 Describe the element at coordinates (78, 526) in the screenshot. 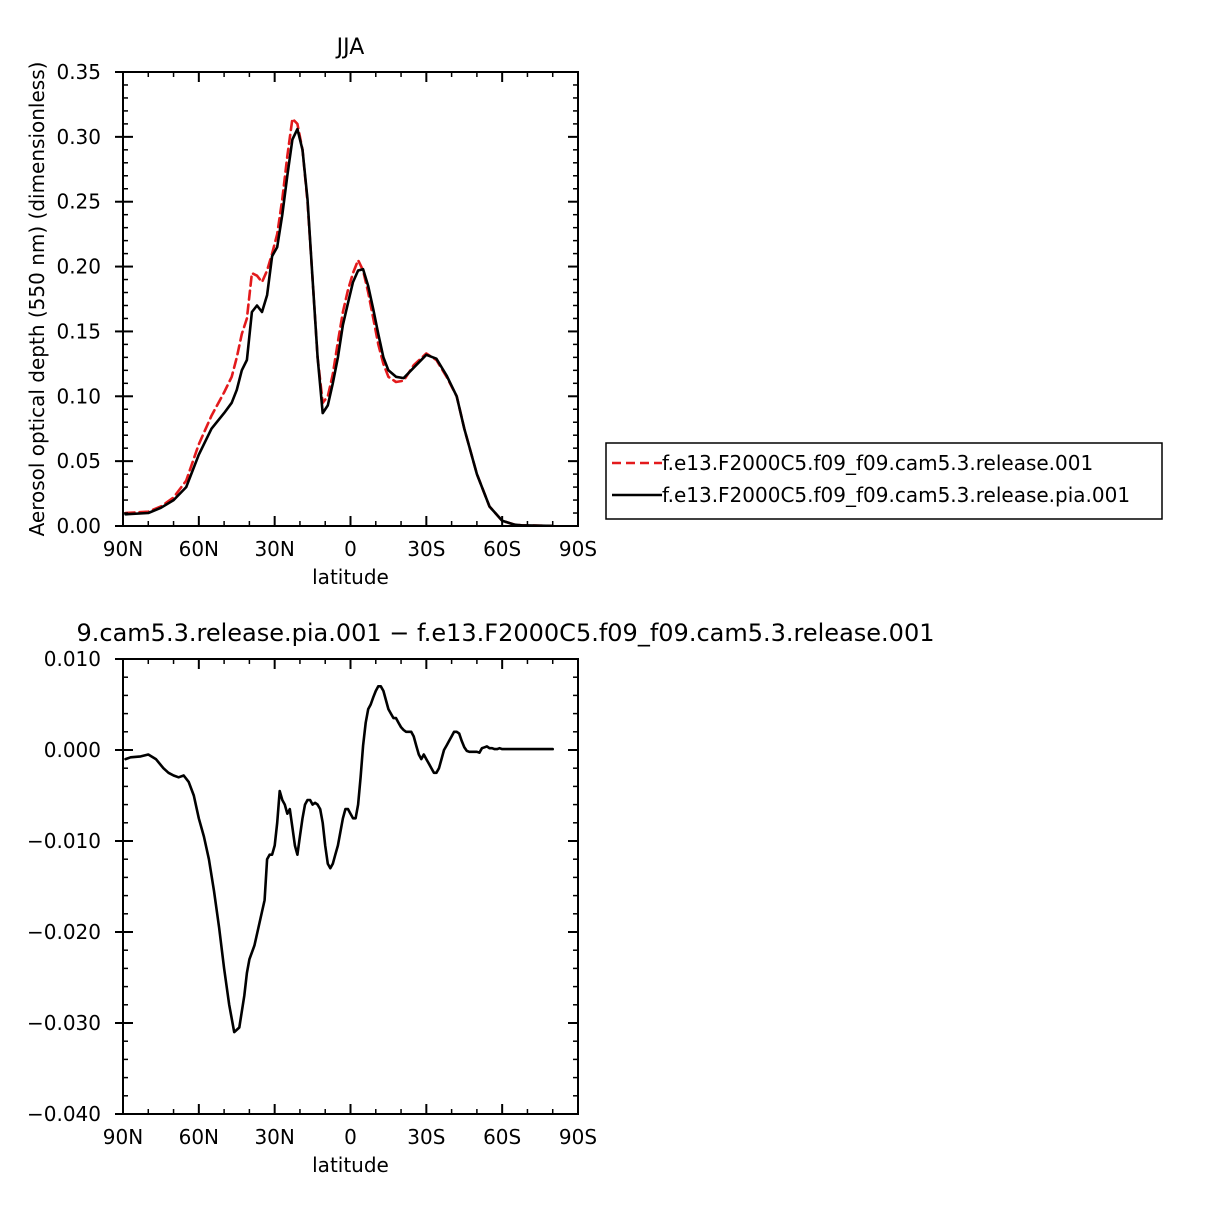

I see `y-tick-label: 0.00` at that location.